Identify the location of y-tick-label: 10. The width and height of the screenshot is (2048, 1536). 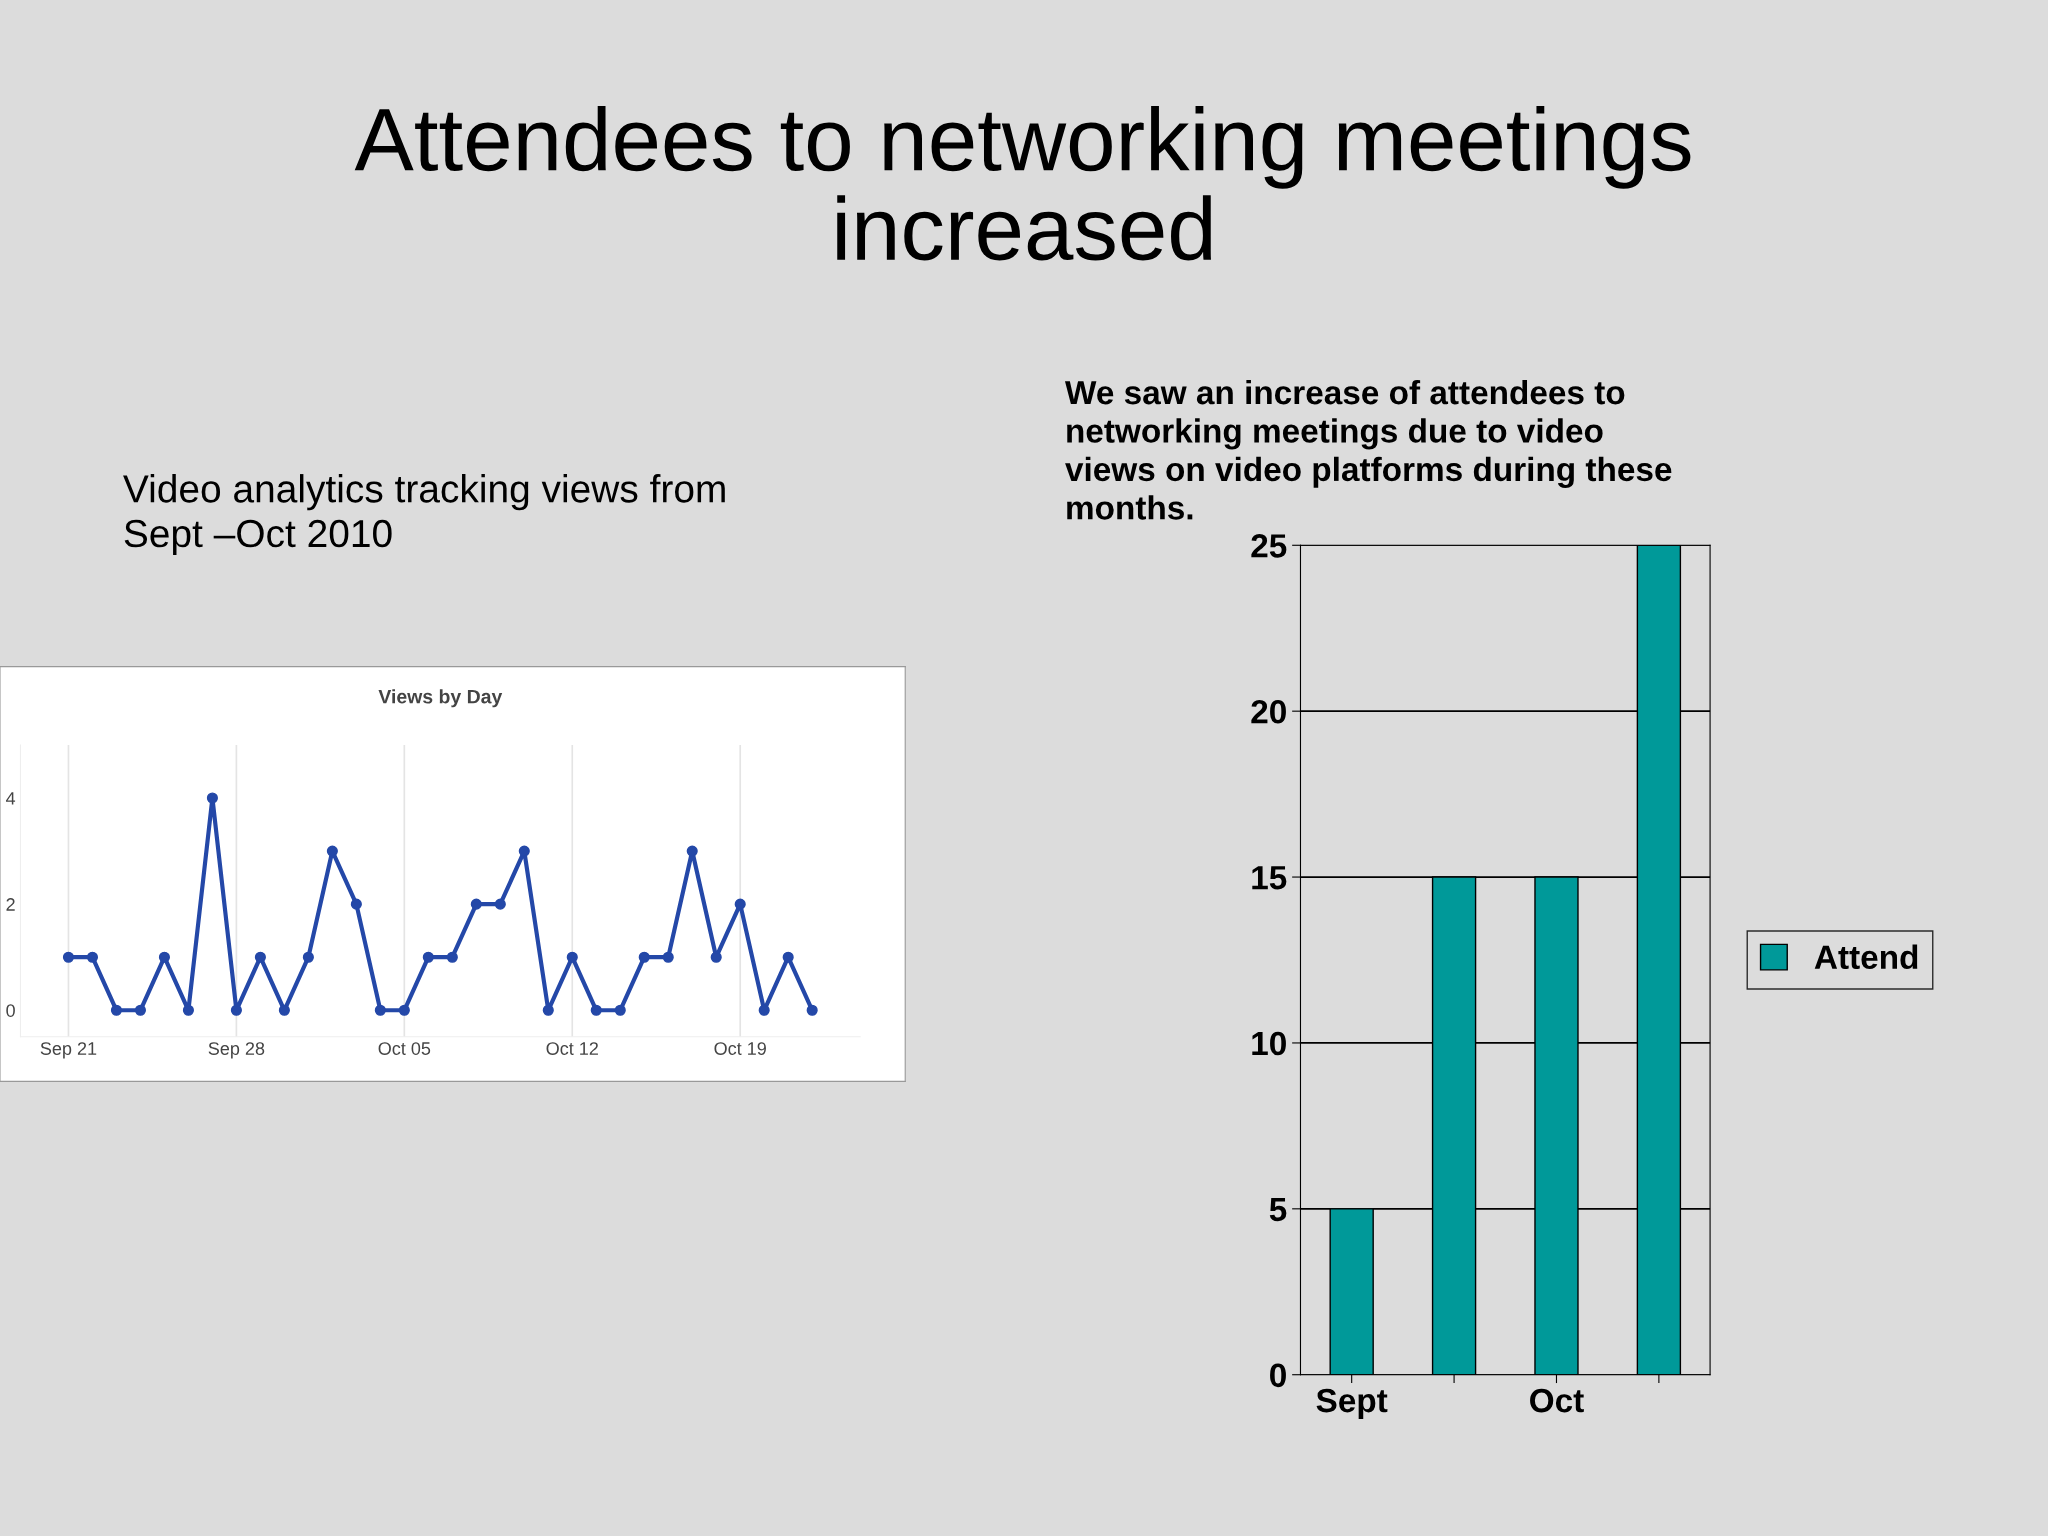
(1269, 1043).